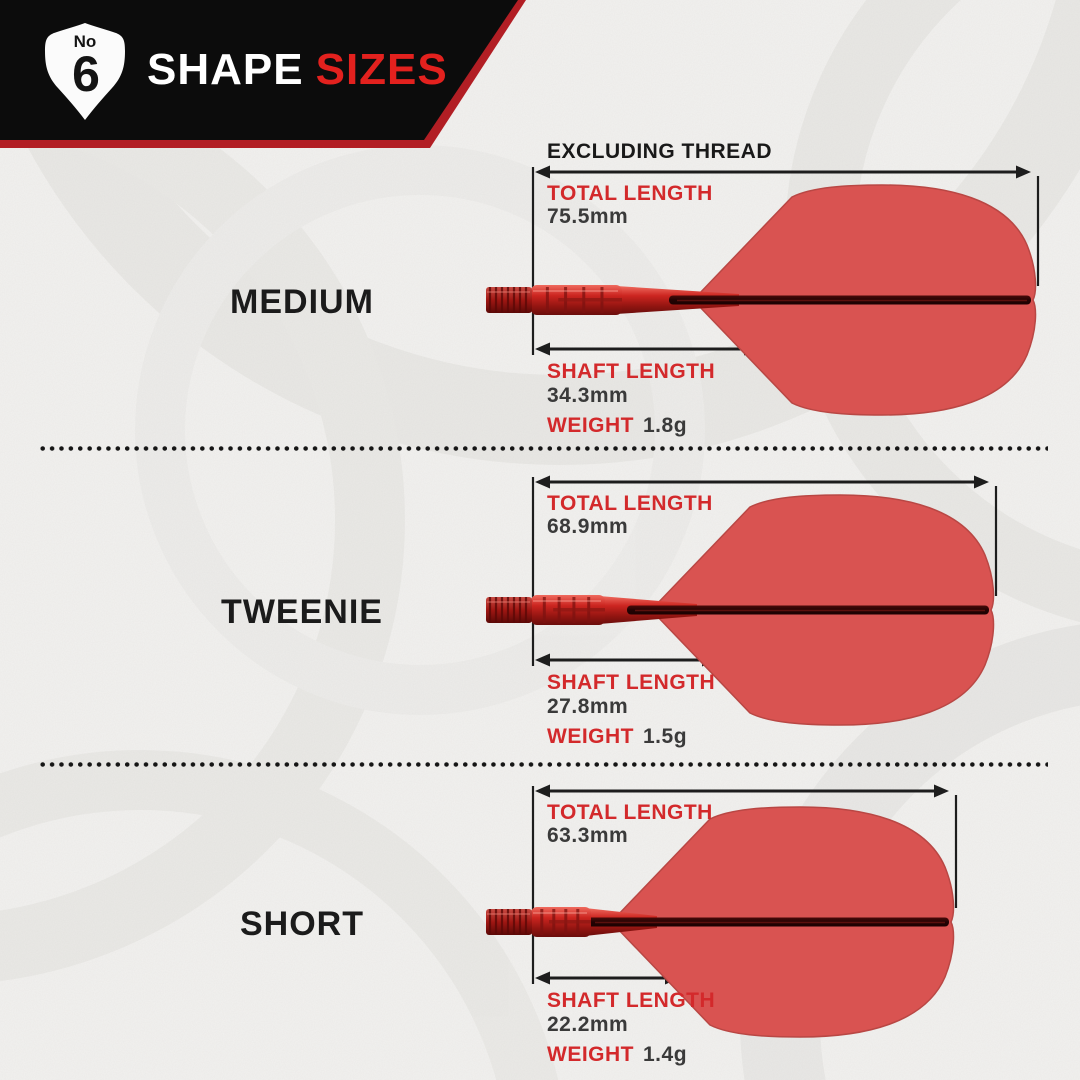  Describe the element at coordinates (302, 302) in the screenshot. I see `size-name-medium: MEDIUM` at that location.